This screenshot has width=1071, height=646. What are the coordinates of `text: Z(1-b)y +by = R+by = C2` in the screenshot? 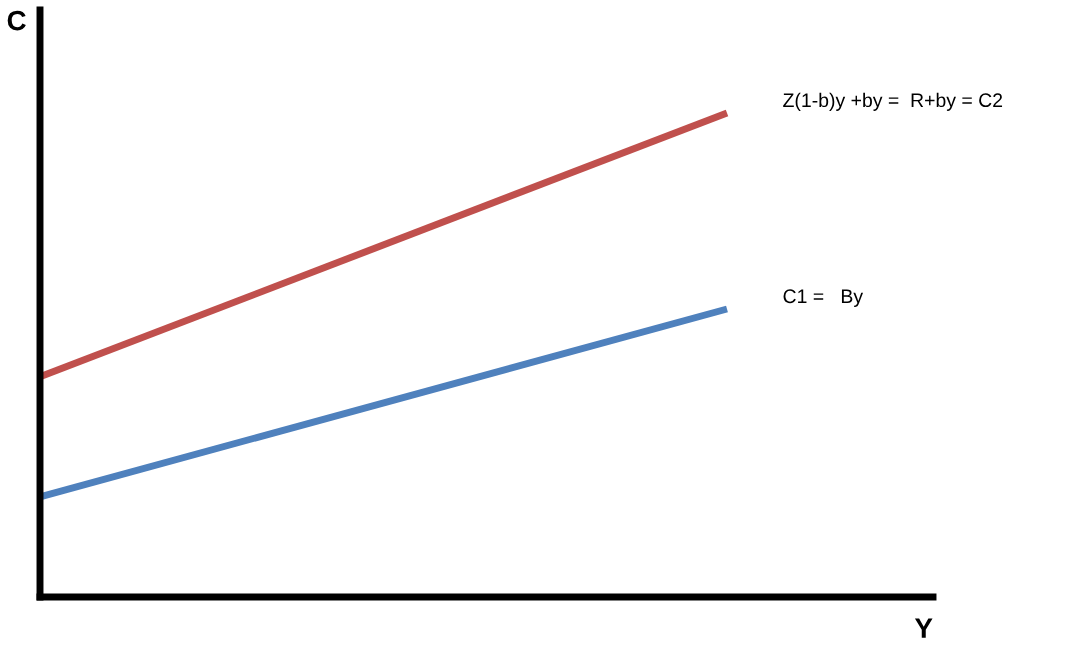 It's located at (893, 101).